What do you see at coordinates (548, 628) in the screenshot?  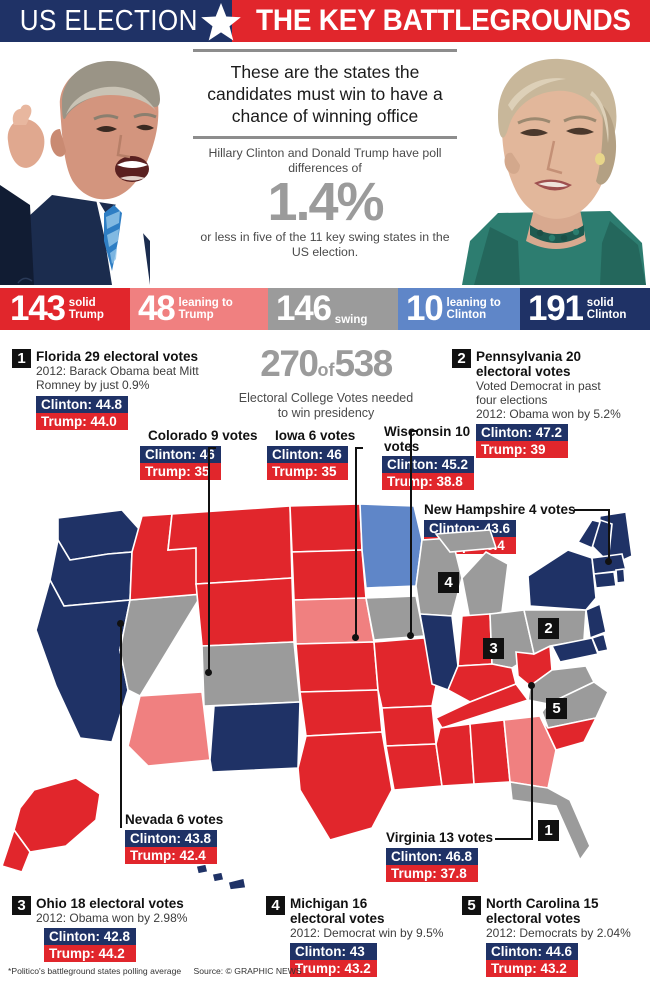 I see `map-marker-pennsylvania: 2` at bounding box center [548, 628].